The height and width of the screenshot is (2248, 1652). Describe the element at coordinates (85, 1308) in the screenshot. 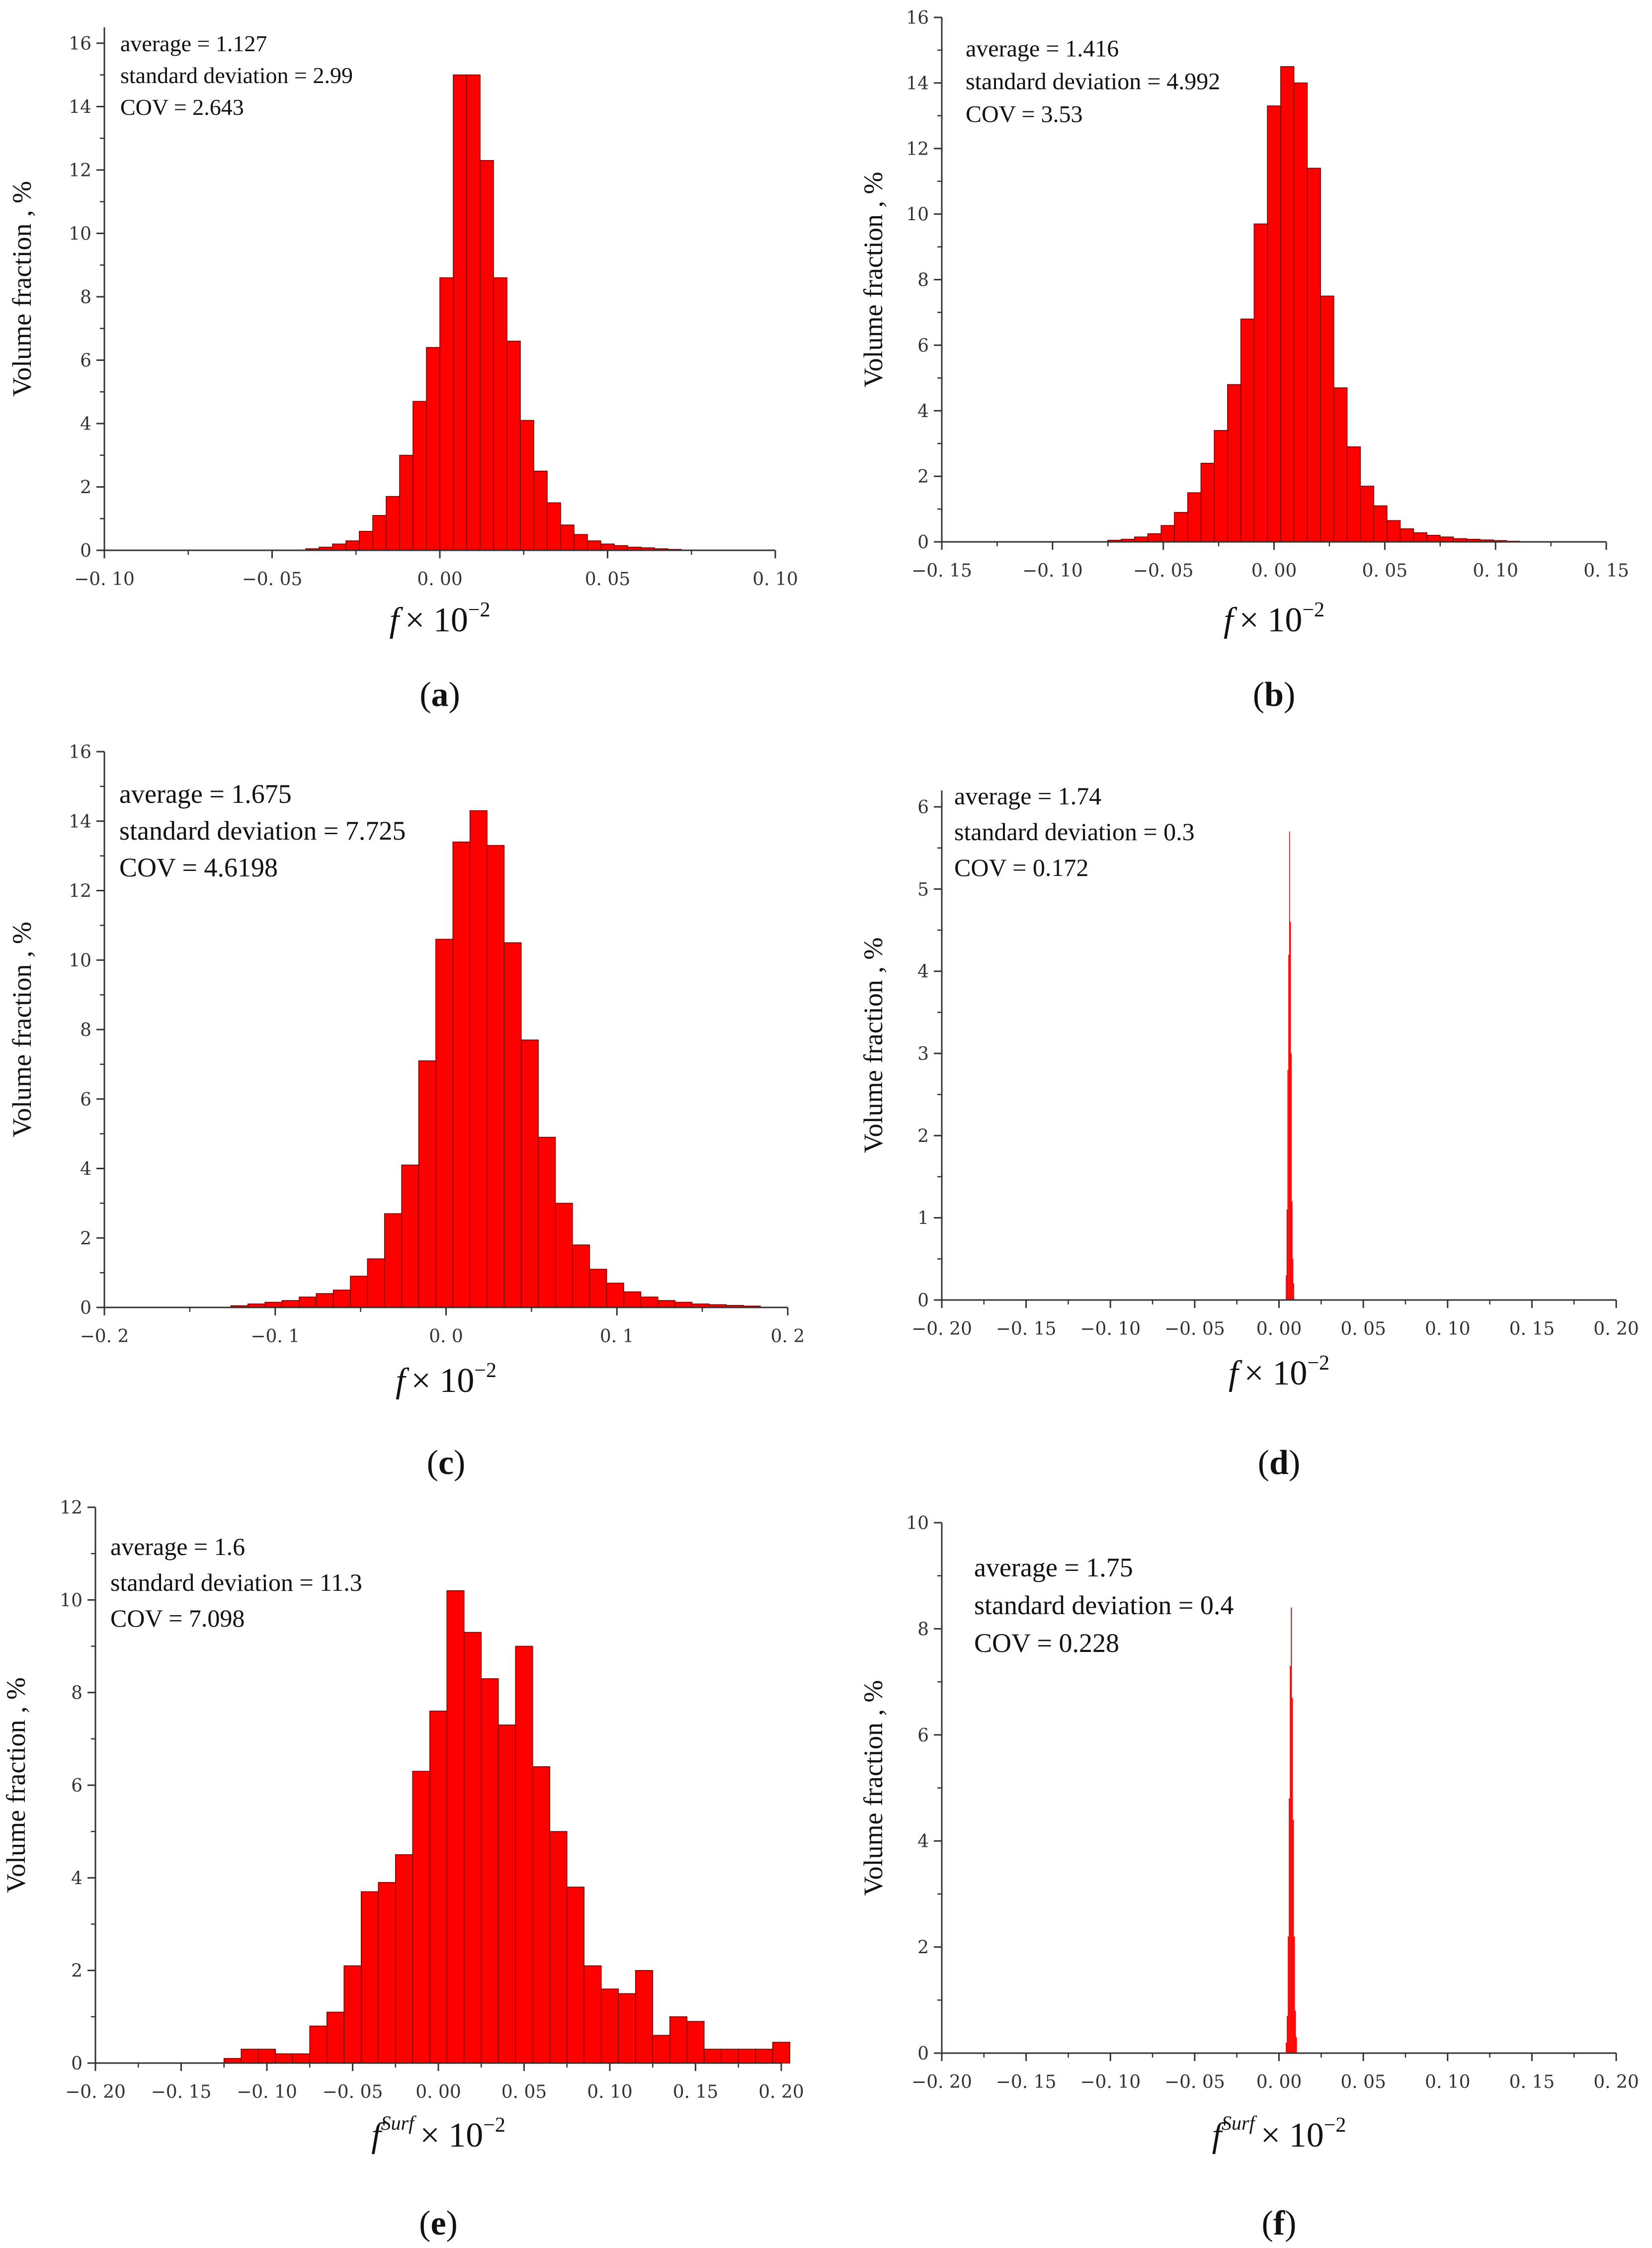

I see `y-tick-label: 0` at that location.